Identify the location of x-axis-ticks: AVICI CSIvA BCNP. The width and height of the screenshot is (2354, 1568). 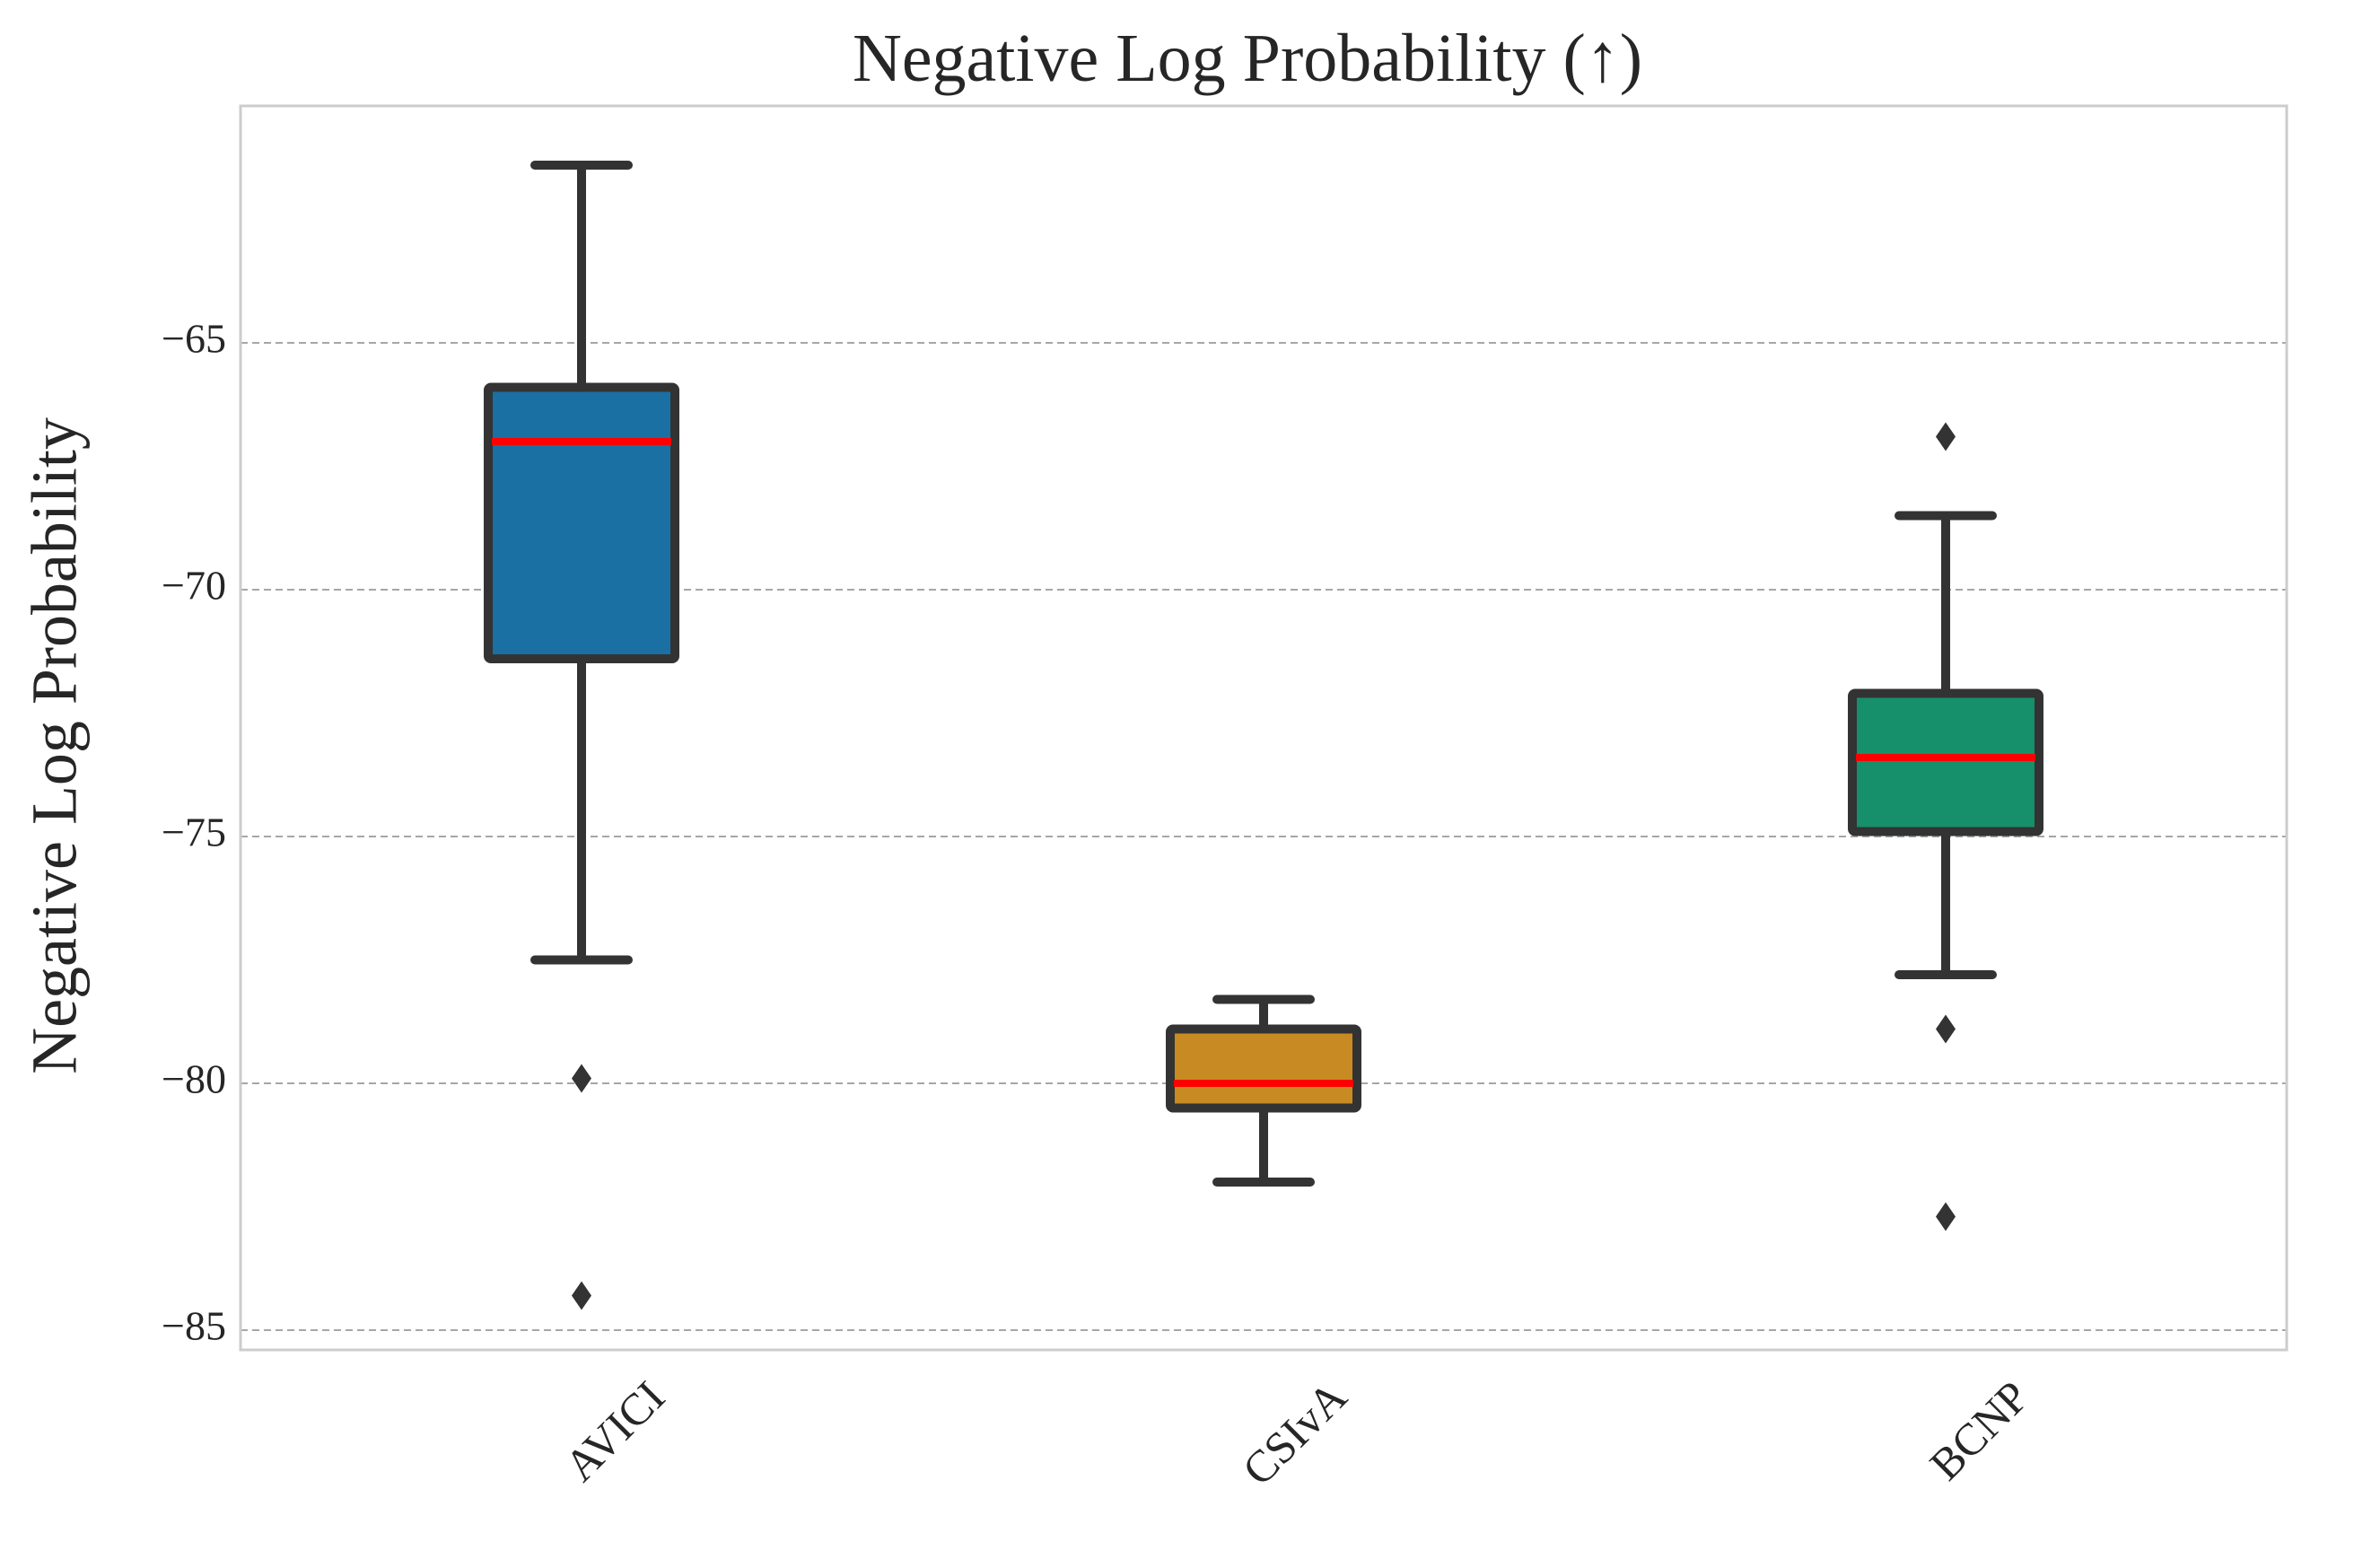
(1296, 1433).